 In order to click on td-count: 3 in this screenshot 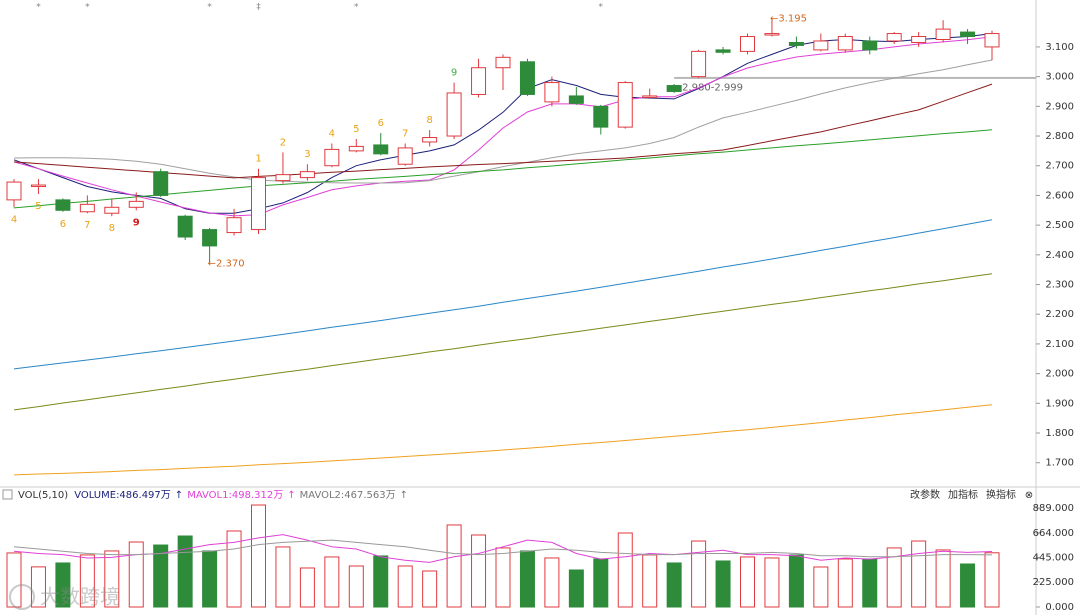, I will do `click(307, 154)`.